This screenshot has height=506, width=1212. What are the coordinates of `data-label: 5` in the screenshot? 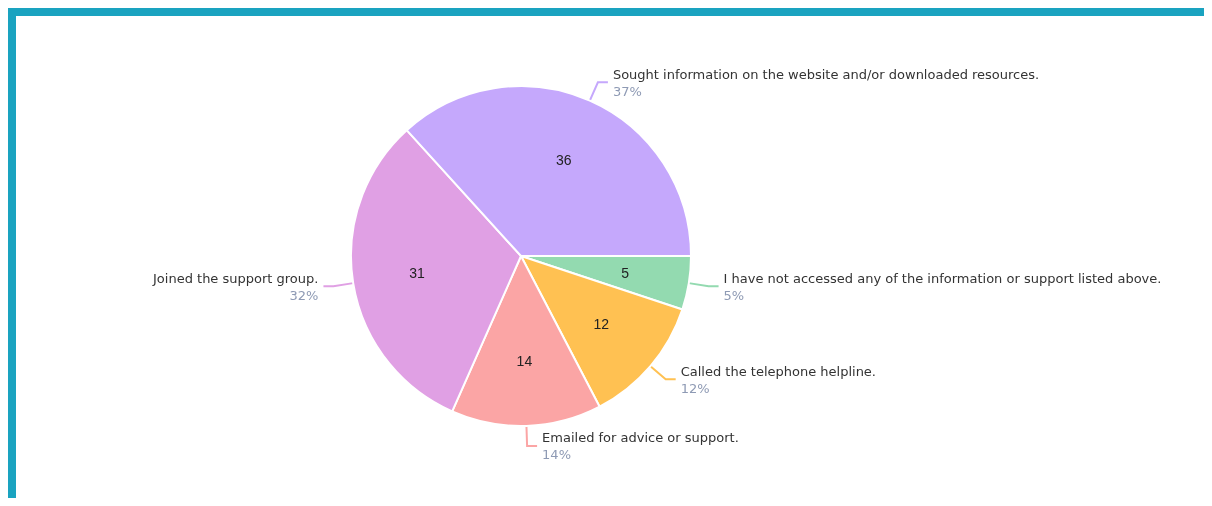 It's located at (625, 272).